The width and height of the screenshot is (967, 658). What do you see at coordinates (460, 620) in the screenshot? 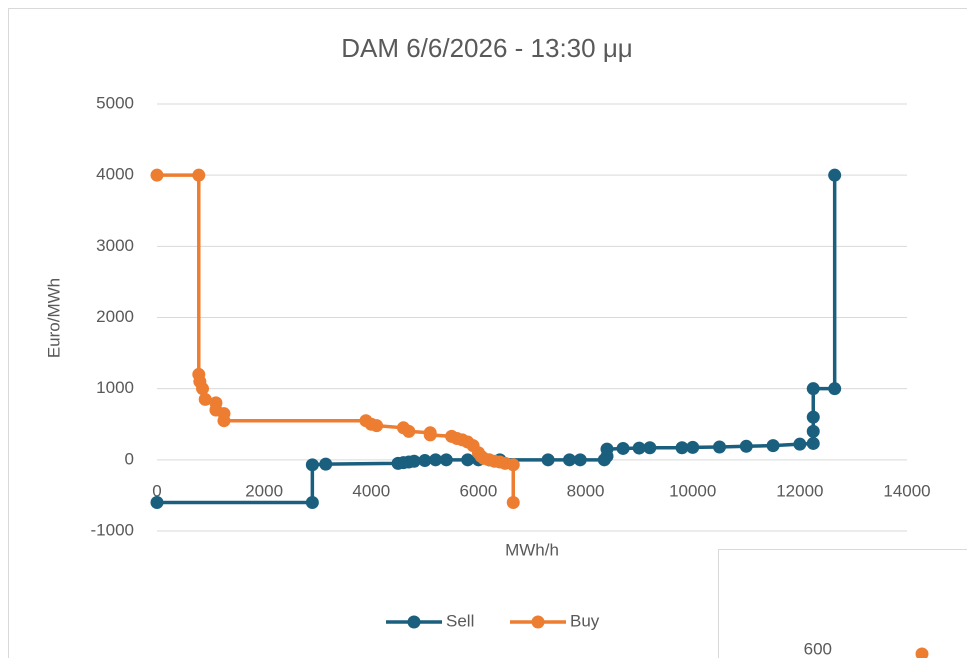
I see `legend-label: Sell` at bounding box center [460, 620].